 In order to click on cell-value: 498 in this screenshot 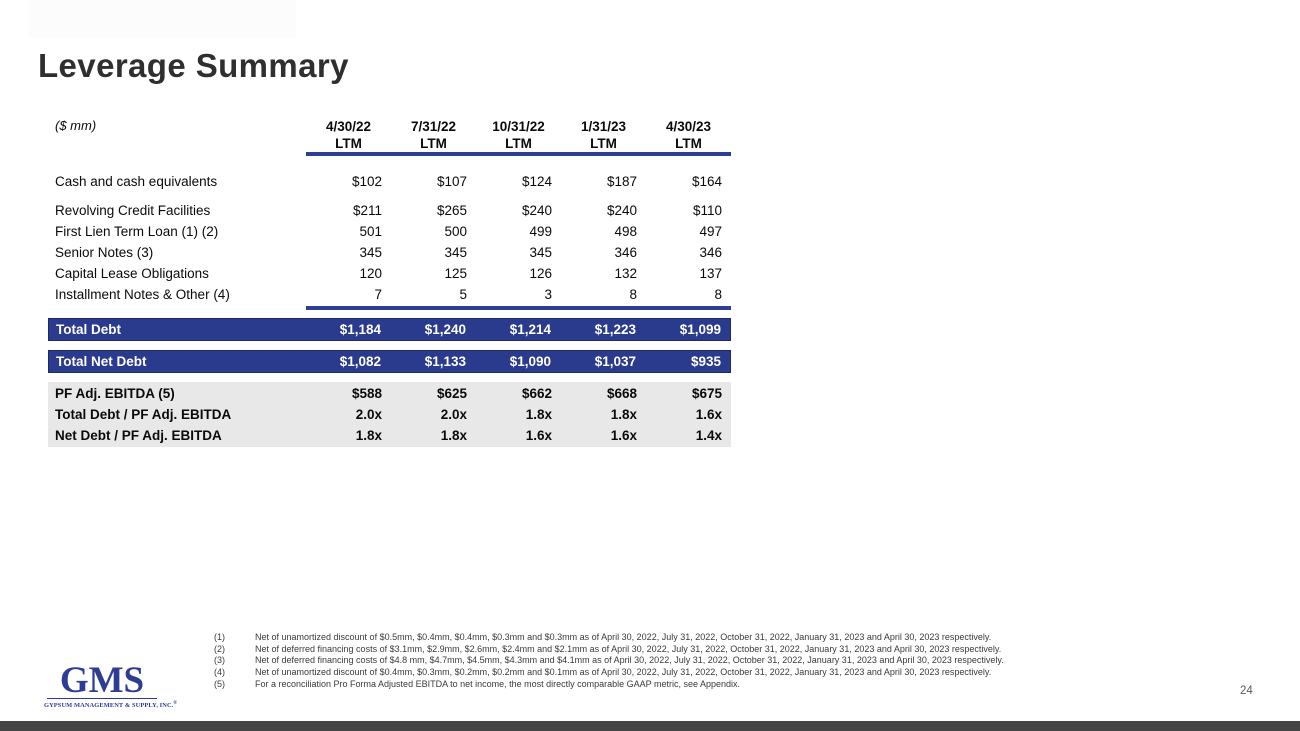, I will do `click(625, 231)`.